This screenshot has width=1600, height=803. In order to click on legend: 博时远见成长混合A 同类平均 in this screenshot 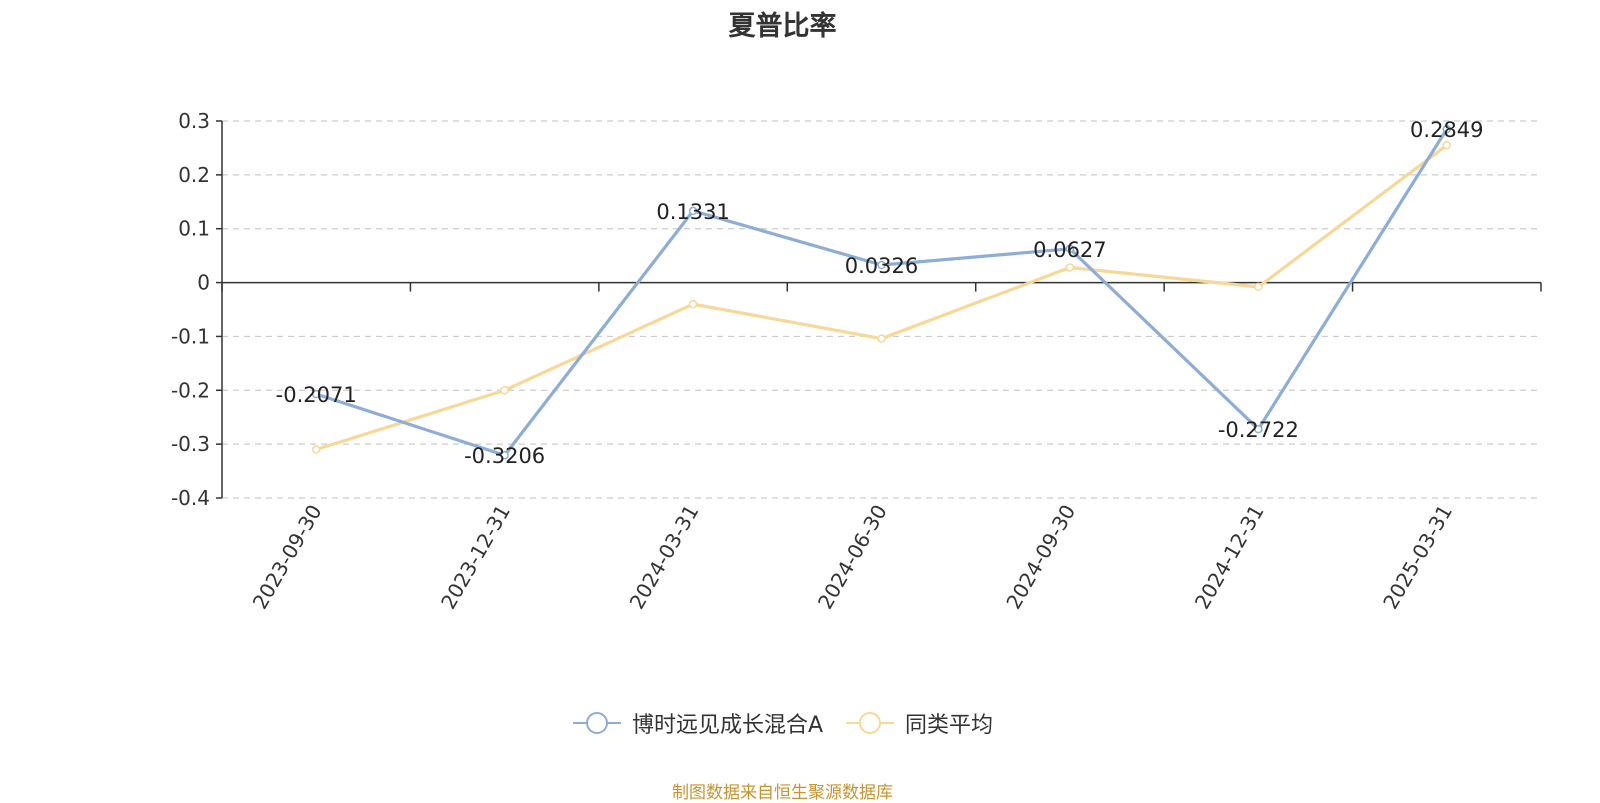, I will do `click(782, 723)`.